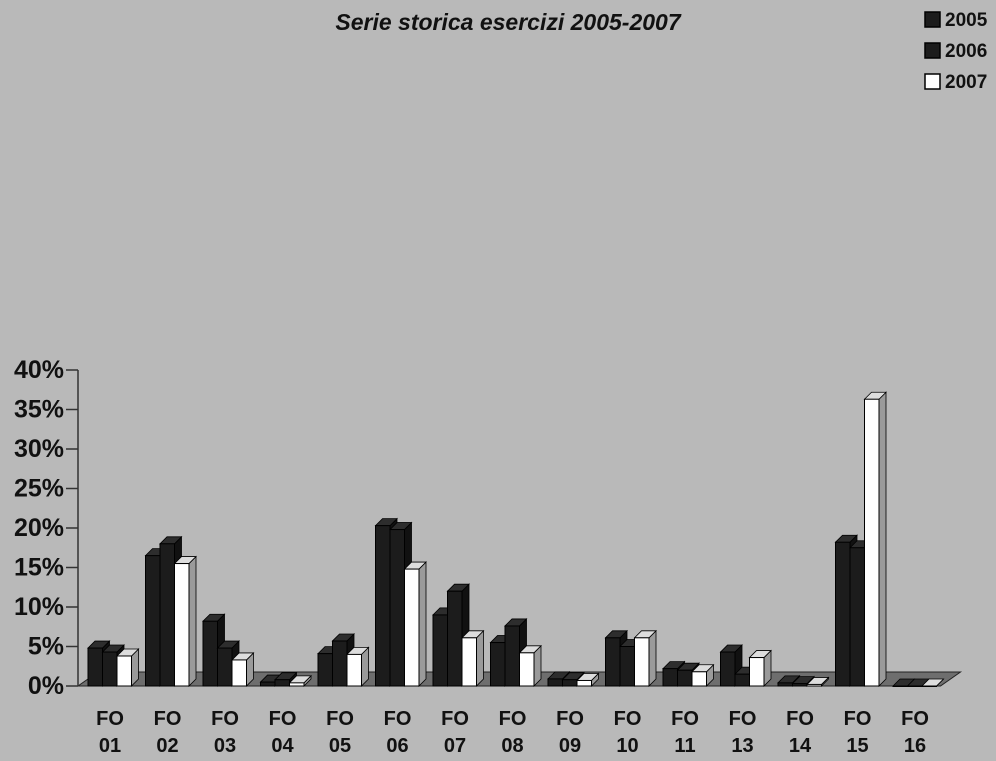 Image resolution: width=996 pixels, height=761 pixels. What do you see at coordinates (282, 746) in the screenshot?
I see `x-tick-label: 04` at bounding box center [282, 746].